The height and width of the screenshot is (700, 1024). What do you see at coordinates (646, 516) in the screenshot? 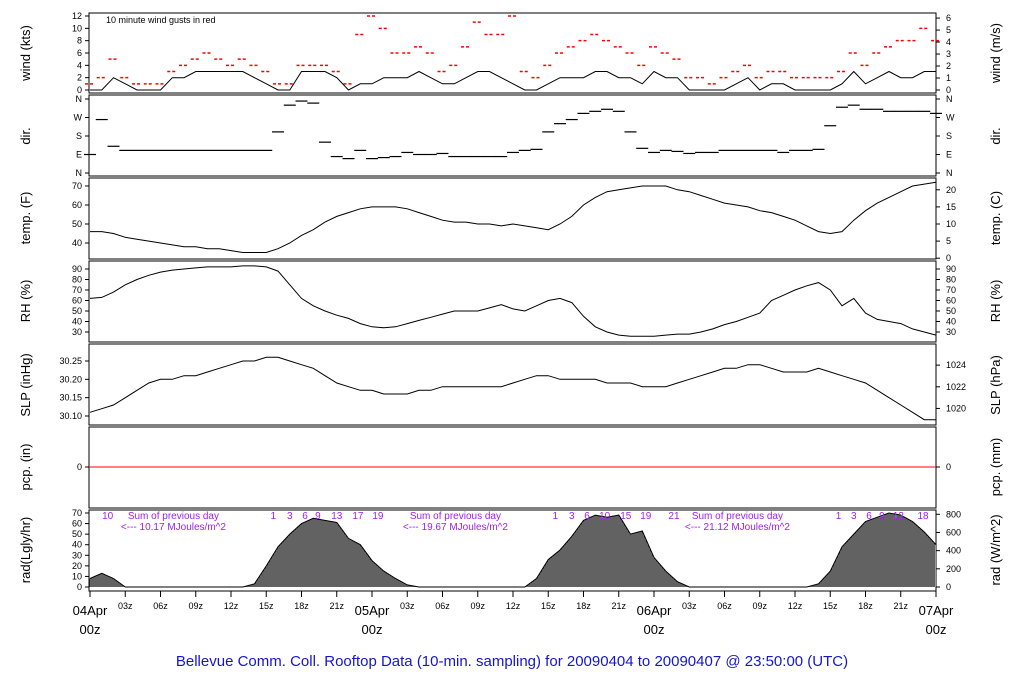
I see `rad-hour-label: 19` at bounding box center [646, 516].